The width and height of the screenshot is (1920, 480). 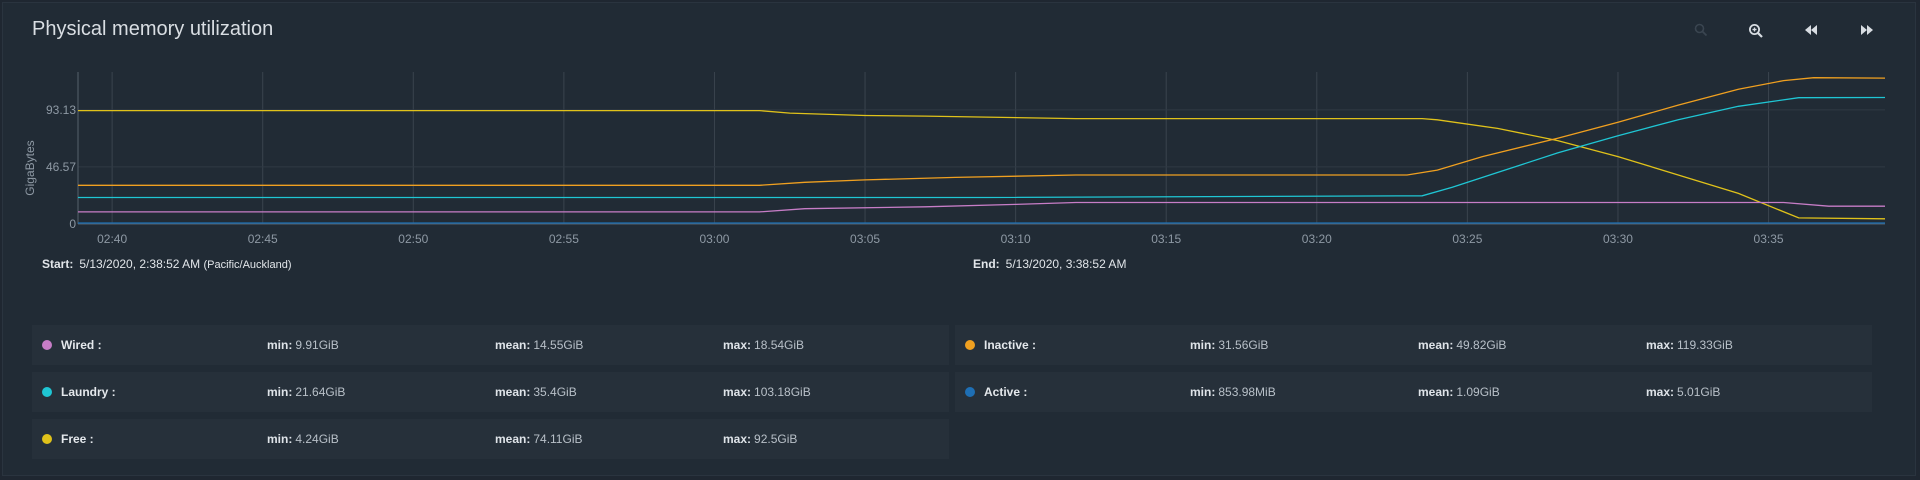 I want to click on legend-max: max: 92.5GiB, so click(x=760, y=439).